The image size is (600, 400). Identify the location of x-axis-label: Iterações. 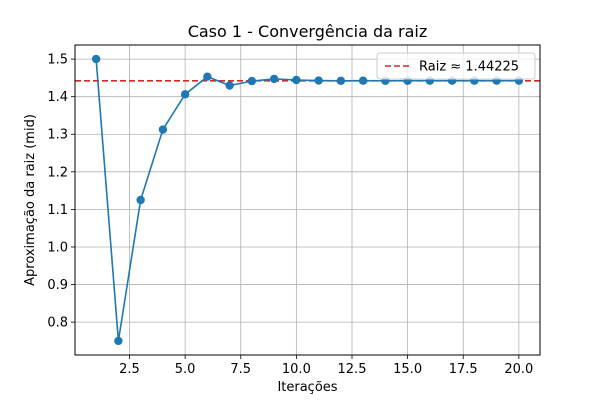
(307, 387).